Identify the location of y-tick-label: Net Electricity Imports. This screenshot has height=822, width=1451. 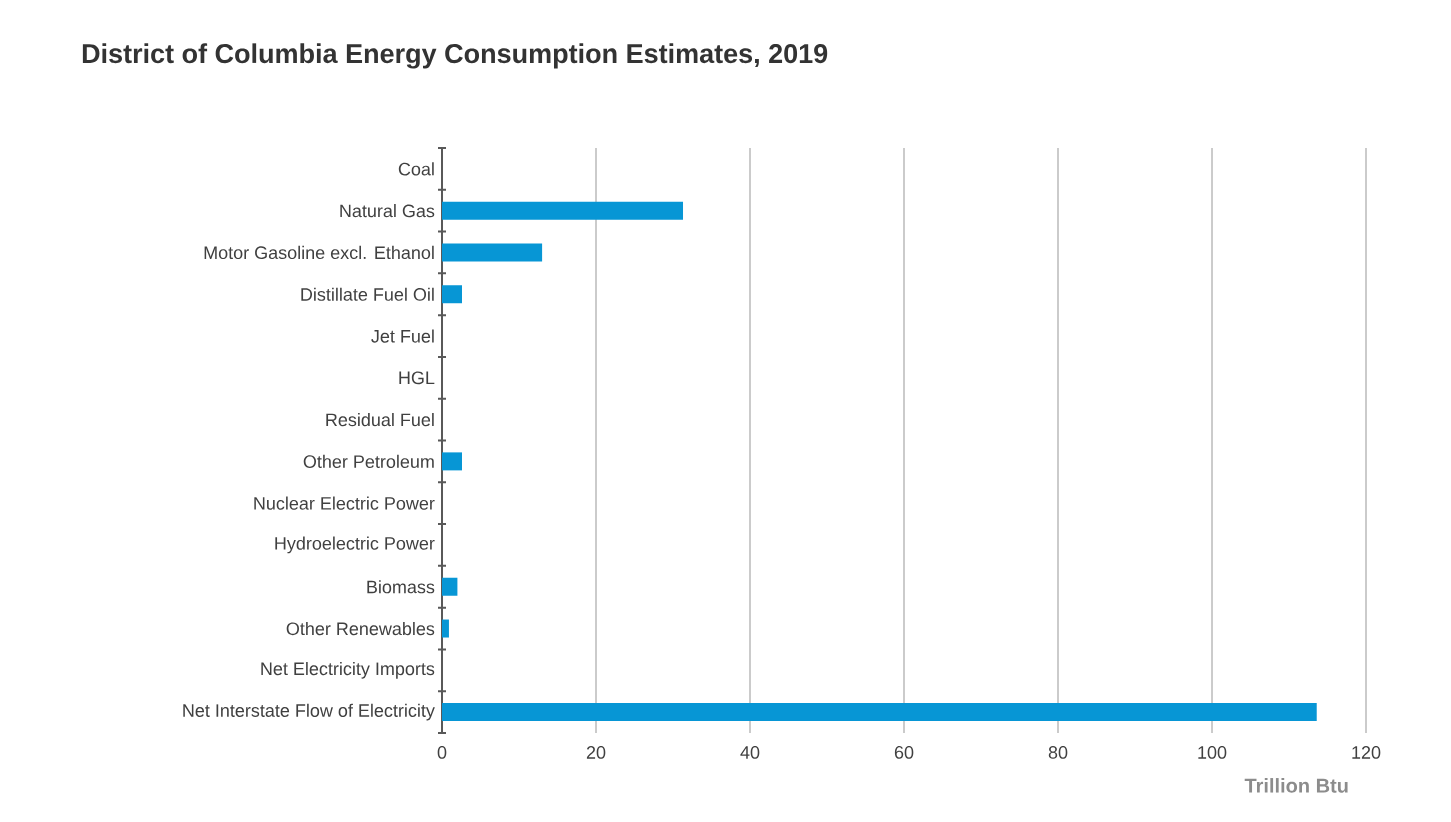
(348, 670).